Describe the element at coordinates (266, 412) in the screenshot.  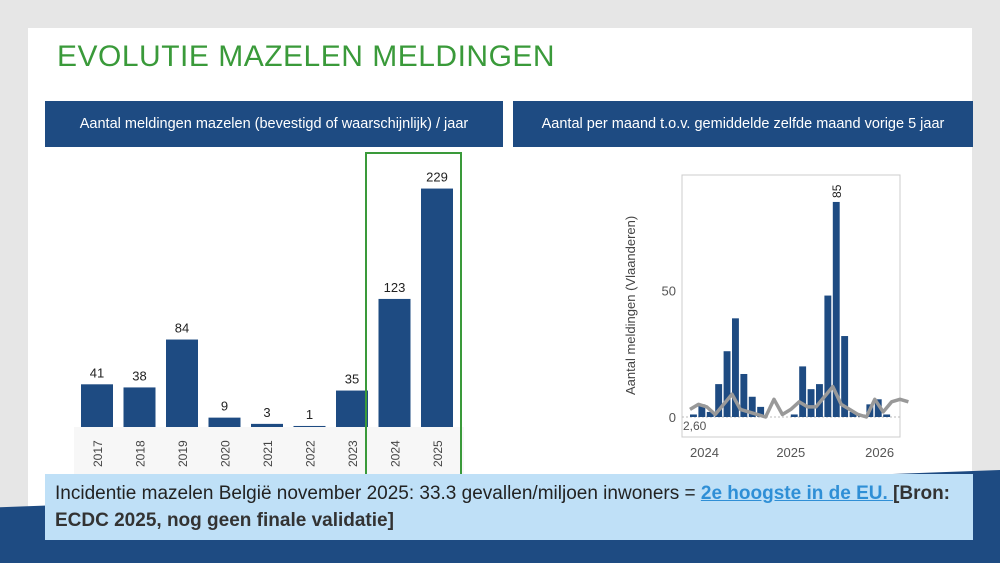
I see `data-label-2021: 3` at that location.